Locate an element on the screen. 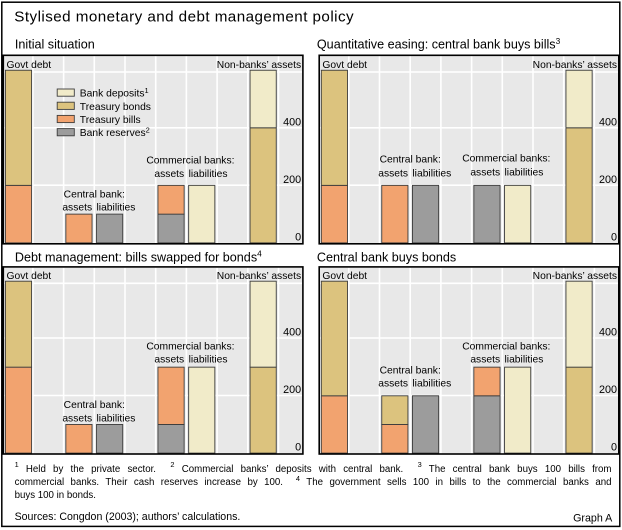  svg-text: Initial situation is located at coordinates (55, 45).